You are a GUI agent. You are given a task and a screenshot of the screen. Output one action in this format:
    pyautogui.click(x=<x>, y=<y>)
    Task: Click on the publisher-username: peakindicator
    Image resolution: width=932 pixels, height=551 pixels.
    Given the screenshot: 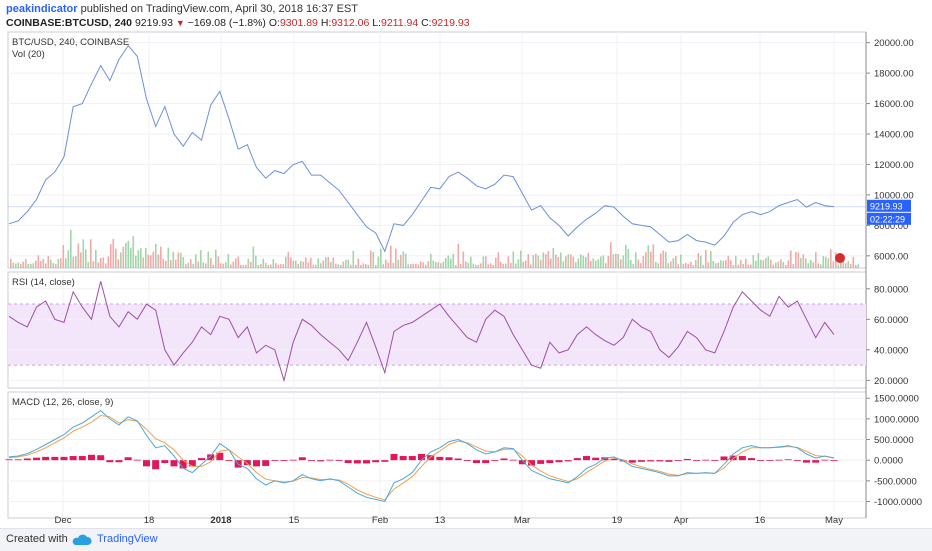 What is the action you would take?
    pyautogui.click(x=42, y=9)
    